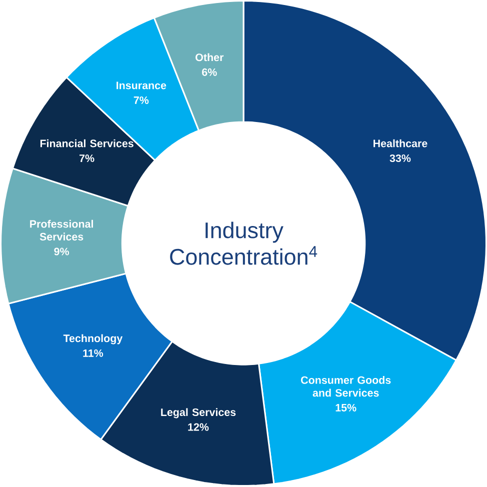 The height and width of the screenshot is (487, 487). I want to click on data-label: 12%, so click(198, 427).